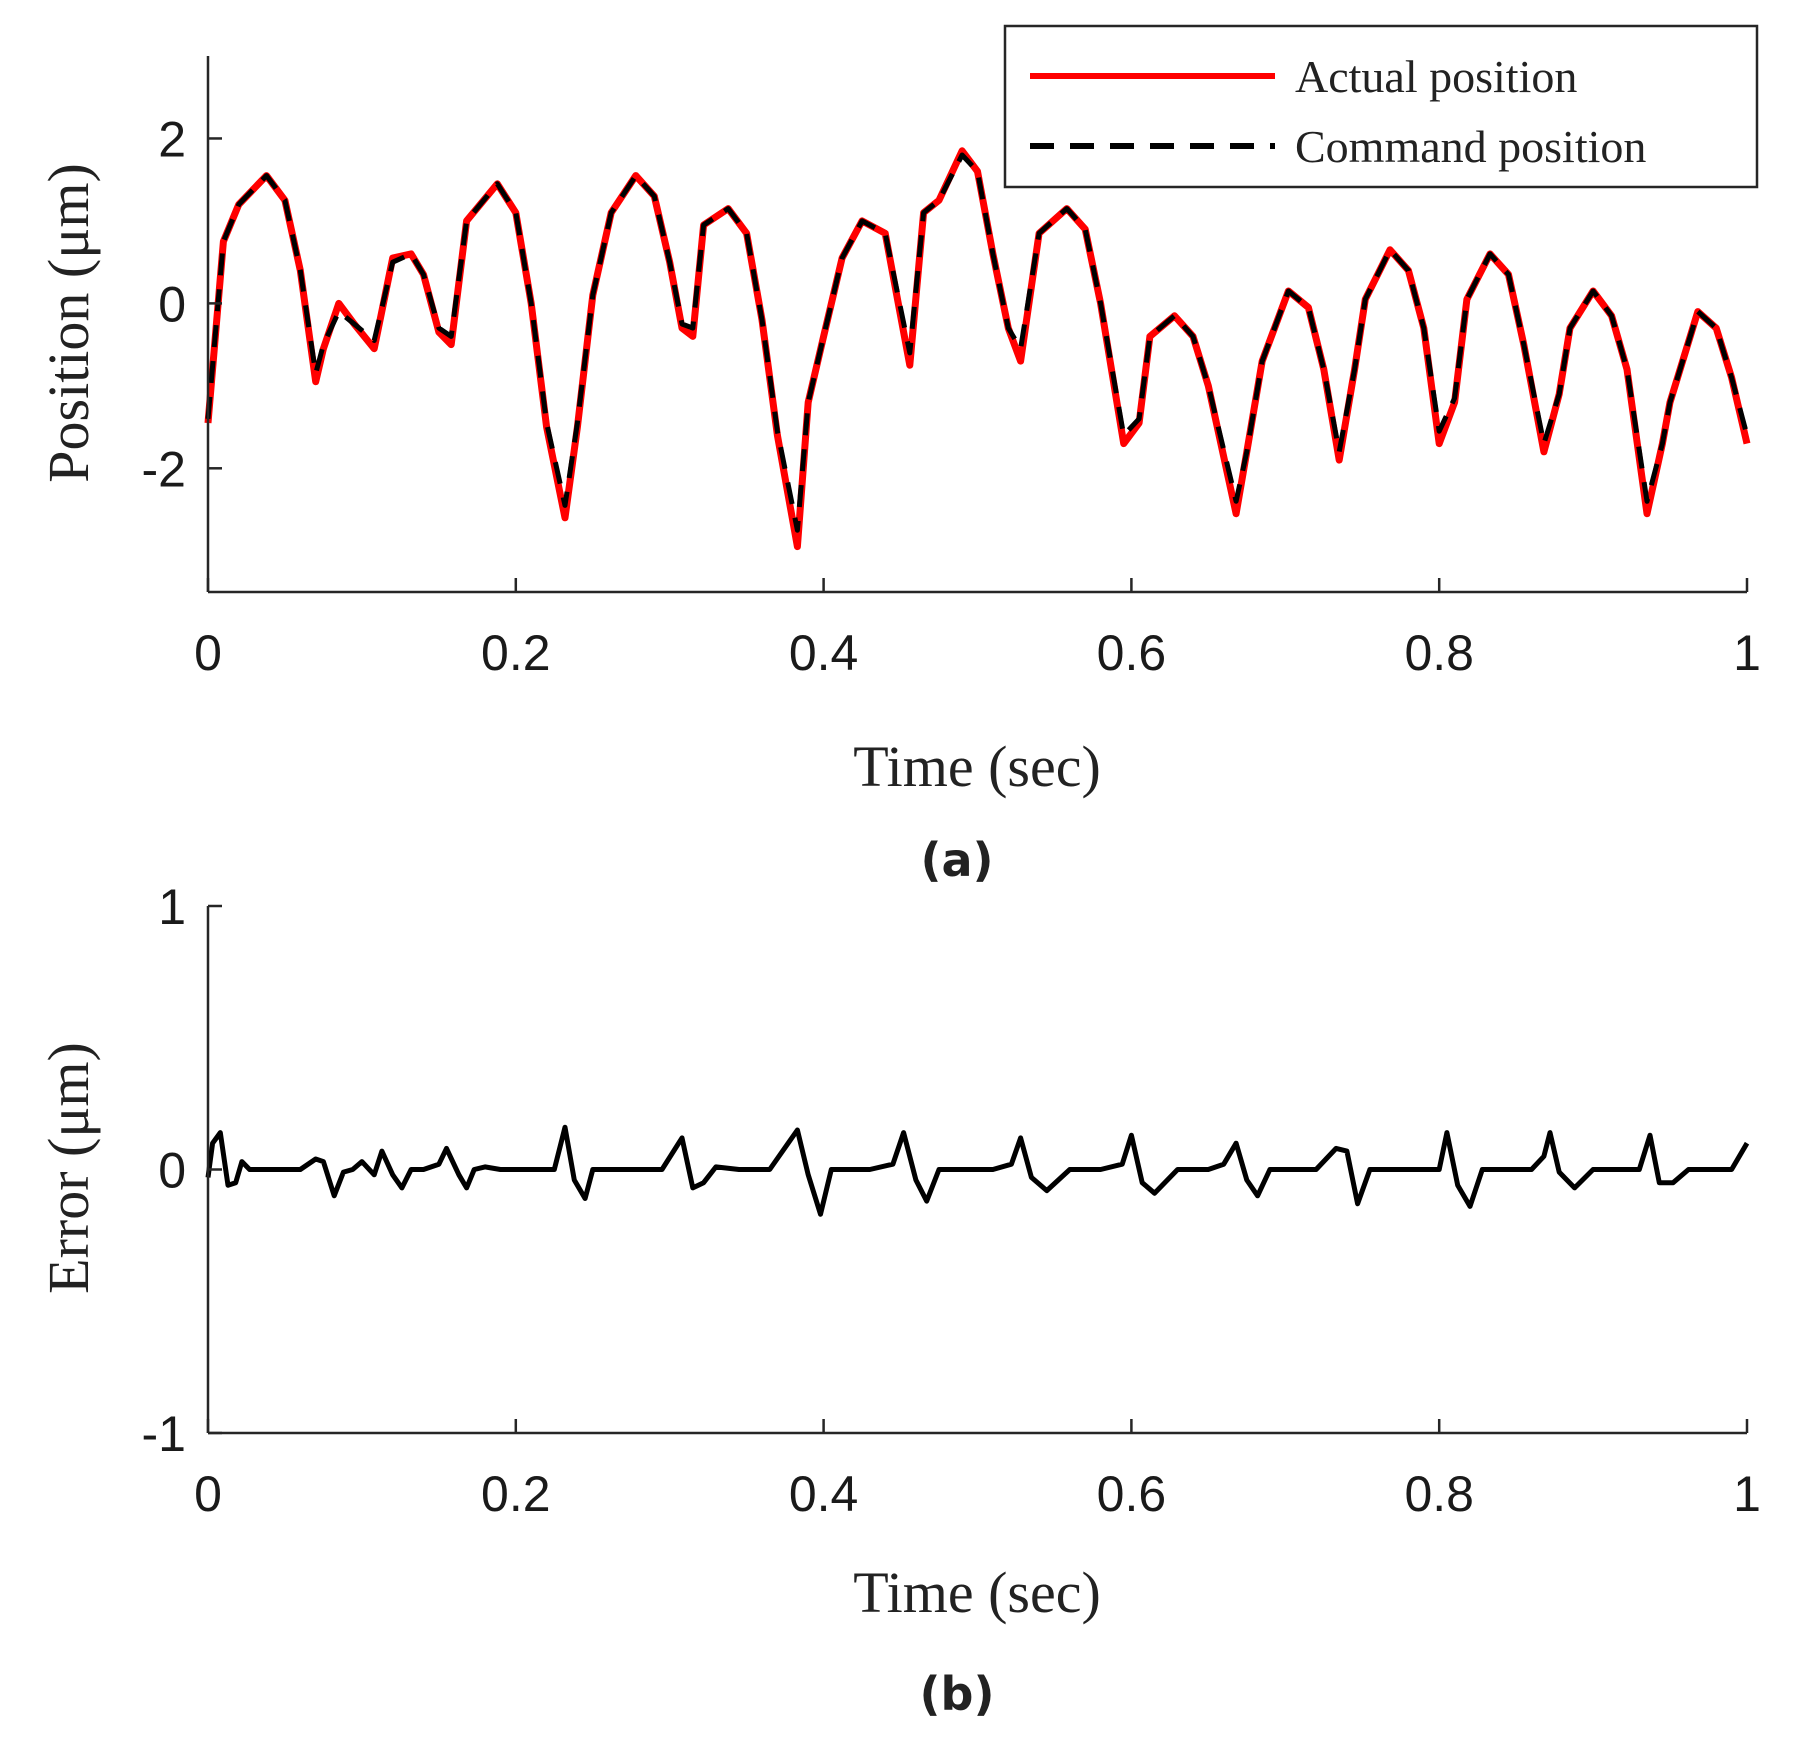 This screenshot has width=1807, height=1761. What do you see at coordinates (1747, 1494) in the screenshot?
I see `error-x-tick-label: 1` at bounding box center [1747, 1494].